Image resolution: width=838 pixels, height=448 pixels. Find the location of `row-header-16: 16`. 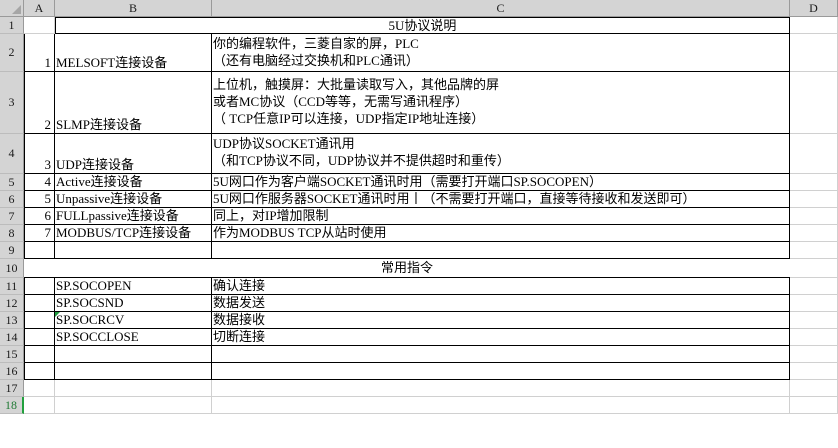

row-header-16: 16 is located at coordinates (12, 371).